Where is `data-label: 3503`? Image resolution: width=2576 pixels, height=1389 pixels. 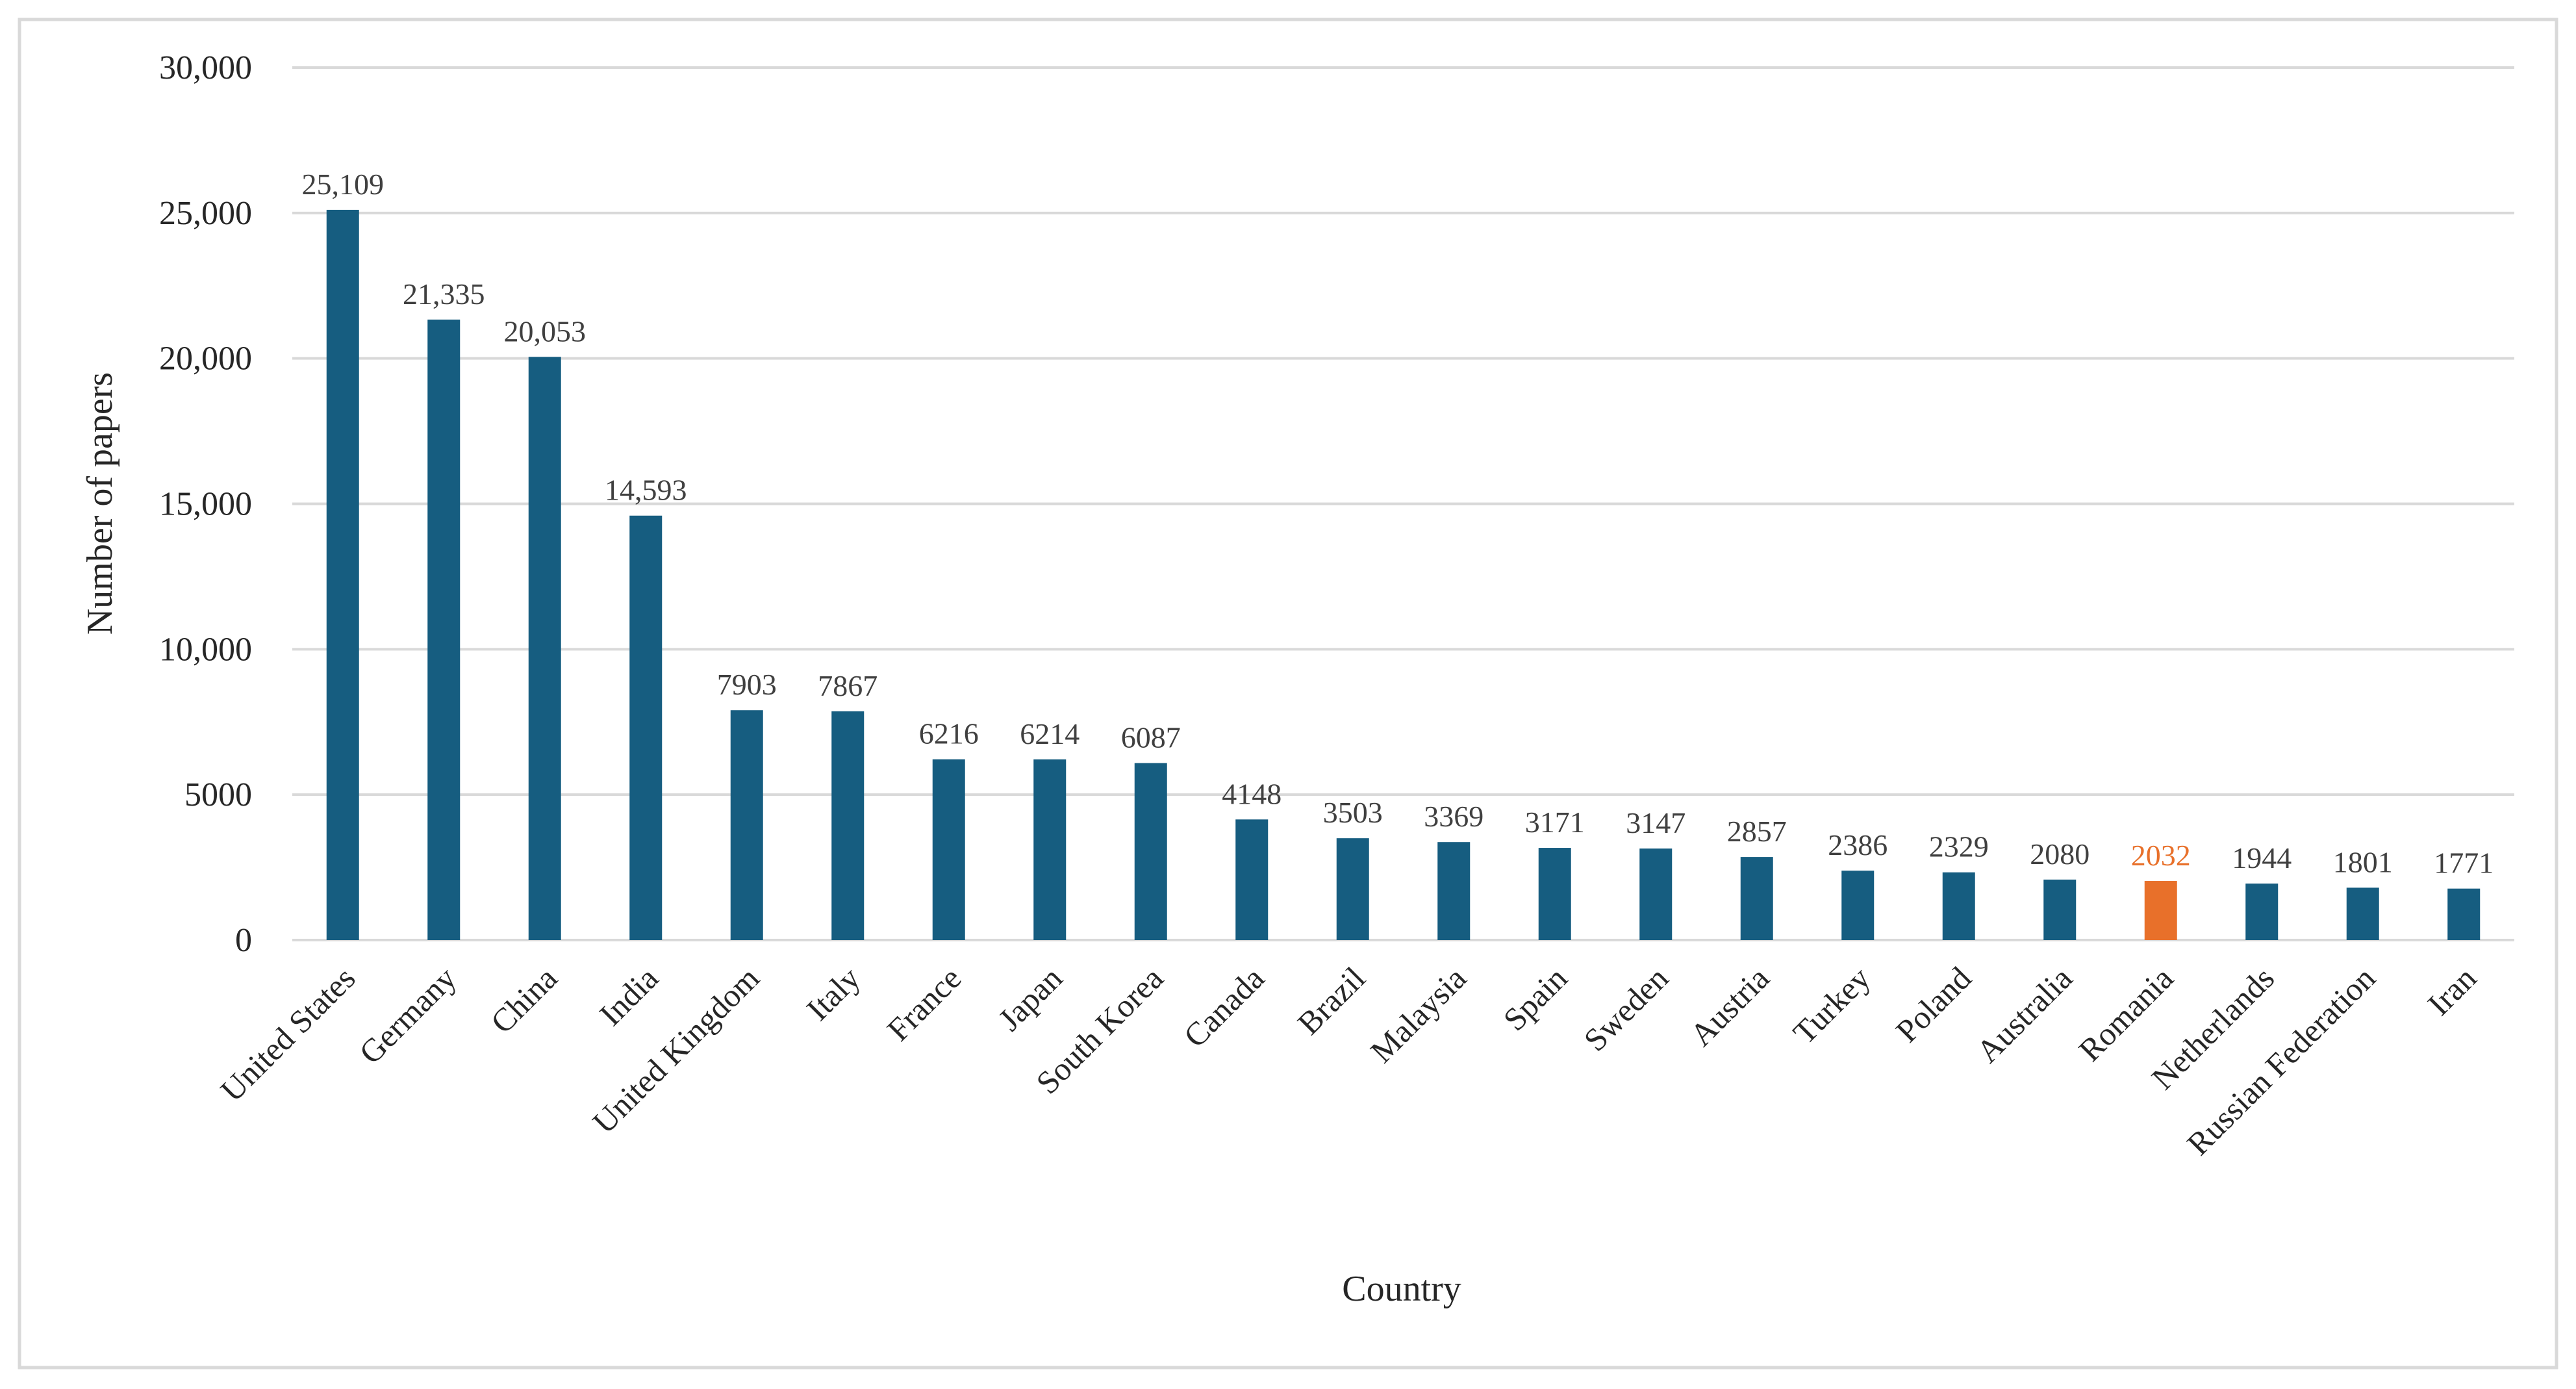 data-label: 3503 is located at coordinates (1353, 812).